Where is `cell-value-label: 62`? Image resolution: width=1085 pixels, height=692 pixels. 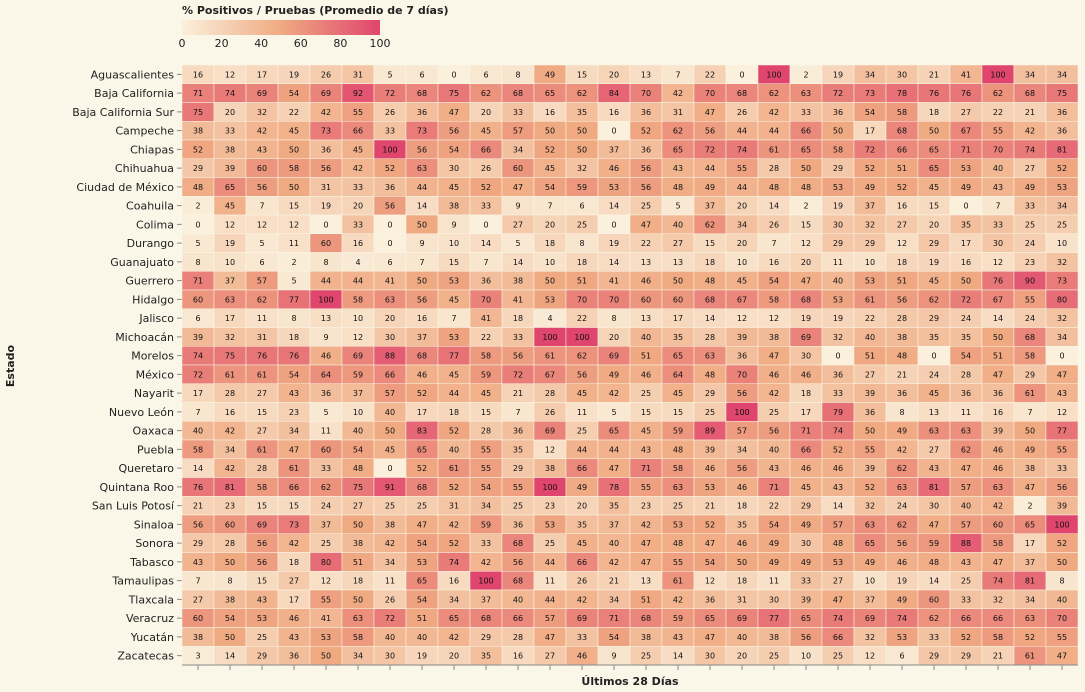 cell-value-label: 62 is located at coordinates (486, 93).